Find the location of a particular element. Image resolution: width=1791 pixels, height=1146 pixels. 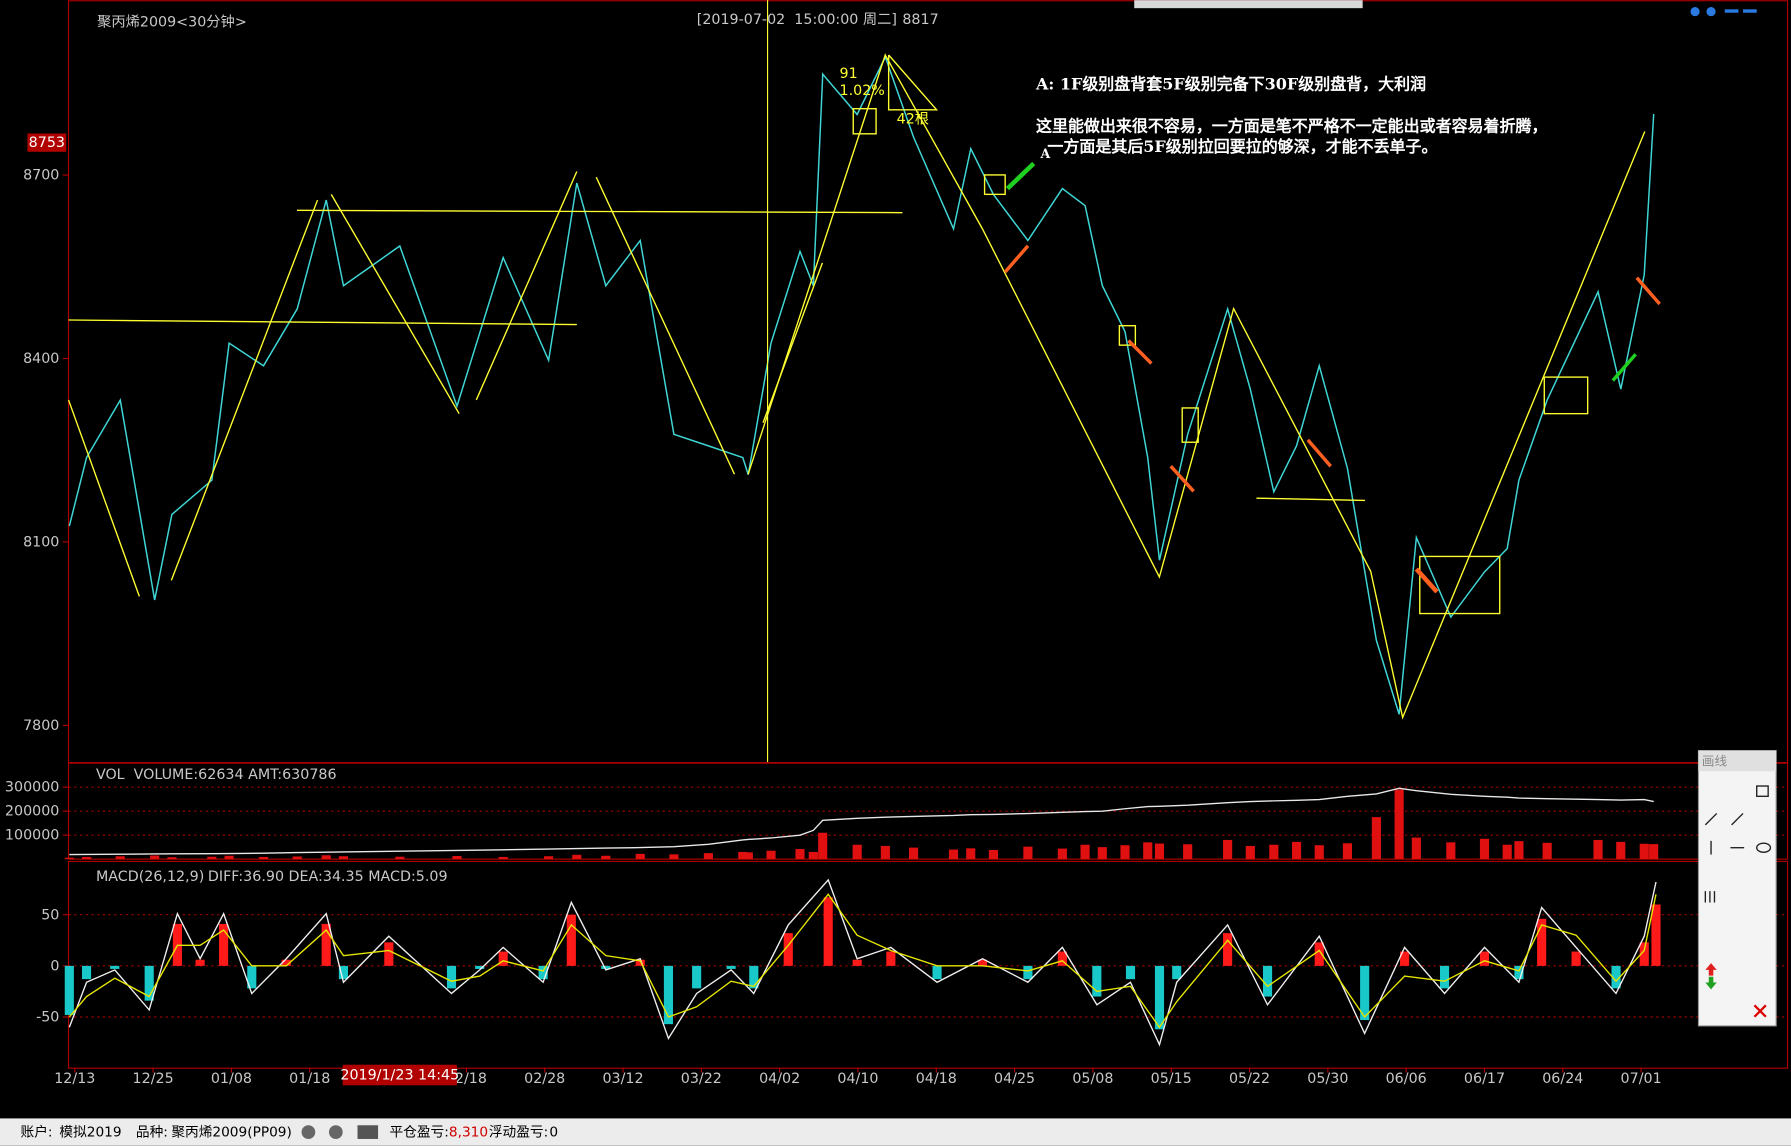

y-tick-label: 300000 is located at coordinates (32, 788).